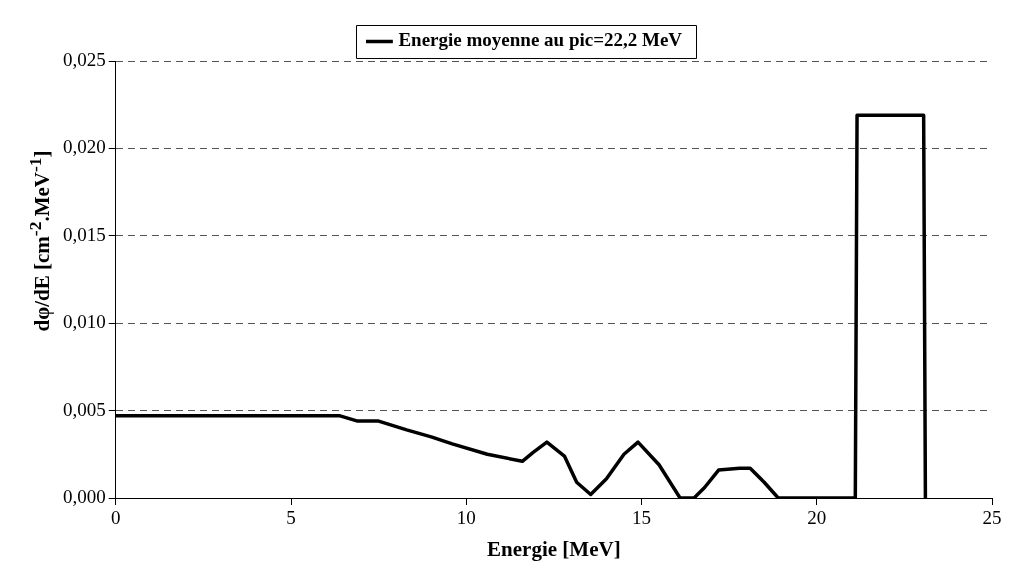 Image resolution: width=1012 pixels, height=571 pixels. What do you see at coordinates (466, 518) in the screenshot?
I see `x-tick-label: 10` at bounding box center [466, 518].